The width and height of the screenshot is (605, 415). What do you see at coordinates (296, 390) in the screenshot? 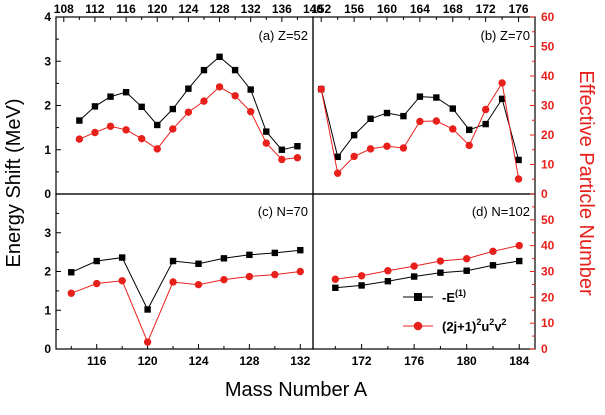
I see `x-axis-label: Mass Number A` at bounding box center [296, 390].